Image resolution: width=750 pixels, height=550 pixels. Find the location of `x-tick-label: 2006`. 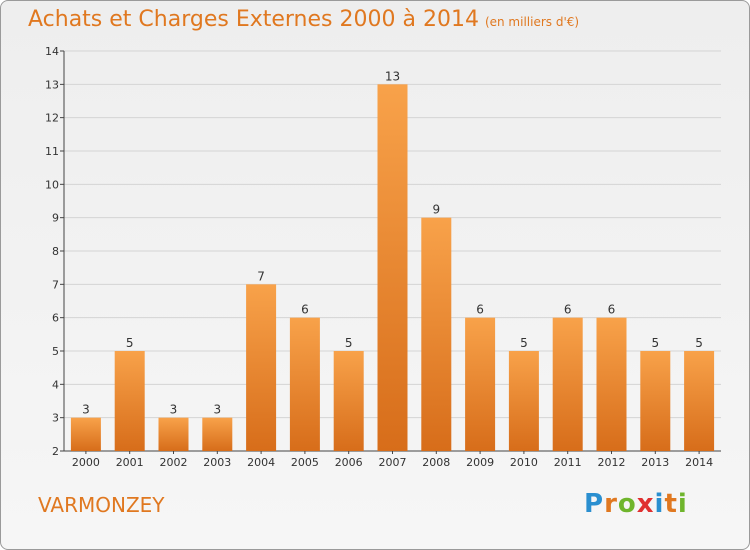

x-tick-label: 2006 is located at coordinates (349, 462).